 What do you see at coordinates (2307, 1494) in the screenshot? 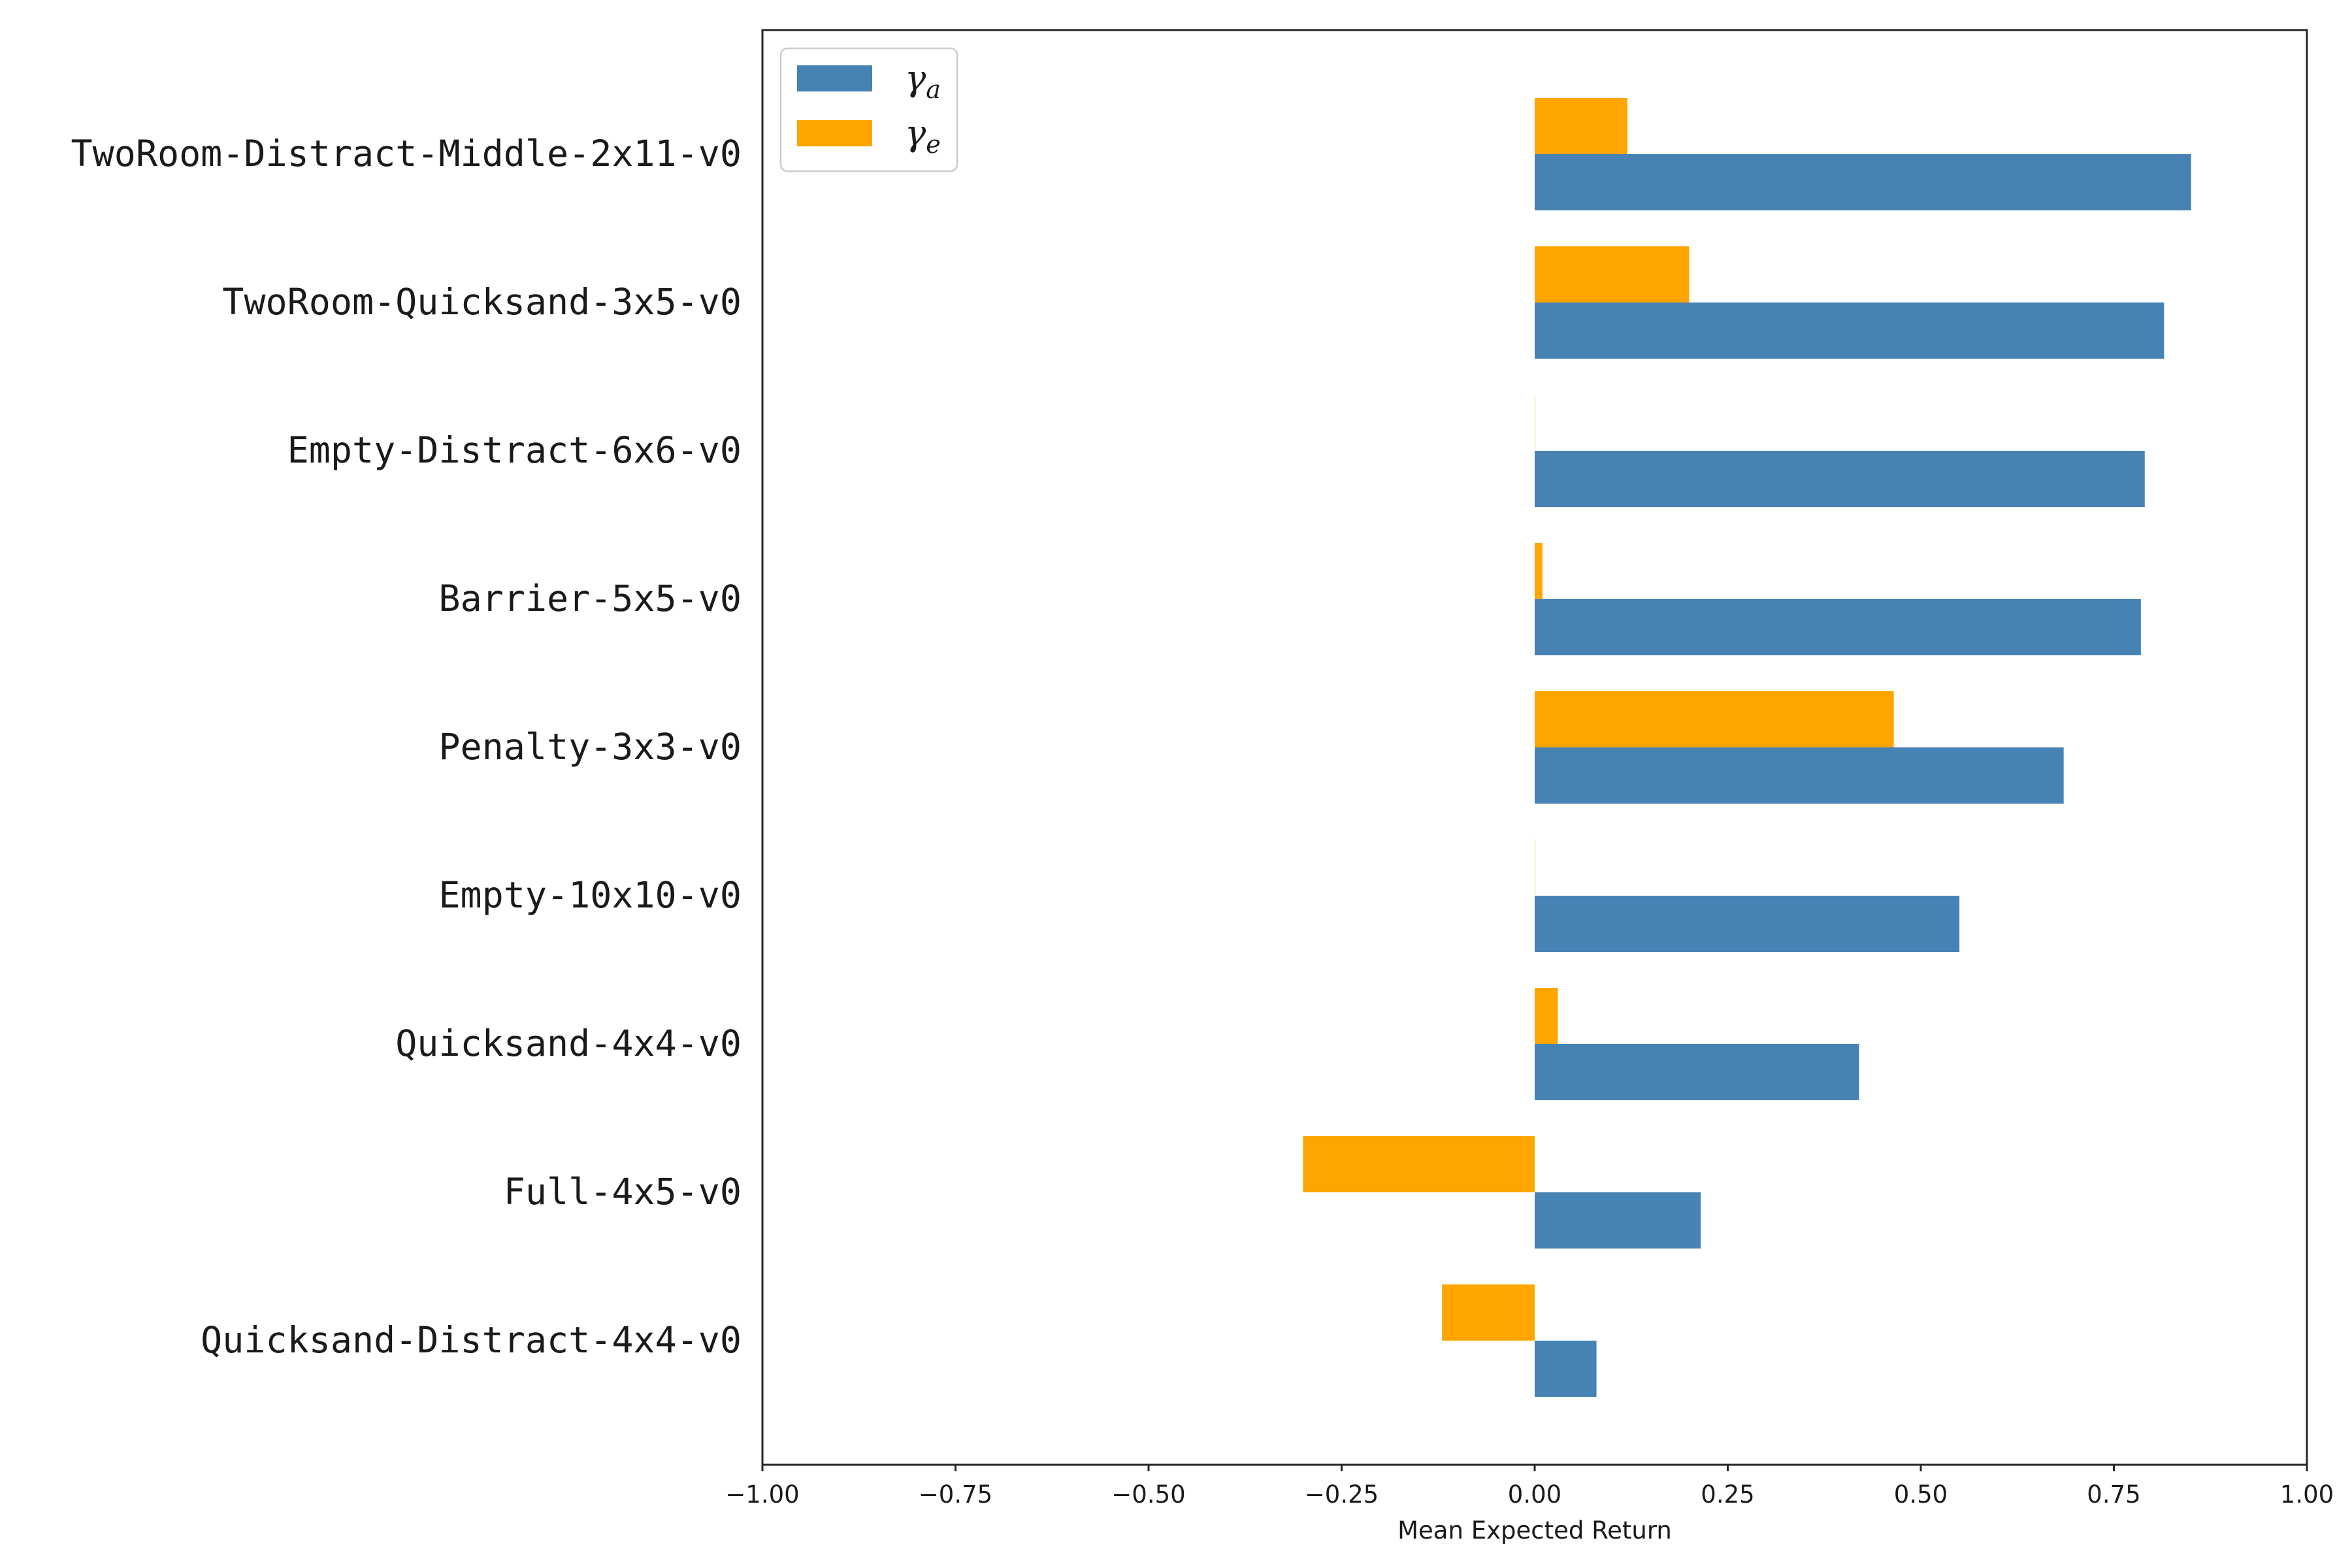
I see `x-tick-label-9: 1.00` at bounding box center [2307, 1494].